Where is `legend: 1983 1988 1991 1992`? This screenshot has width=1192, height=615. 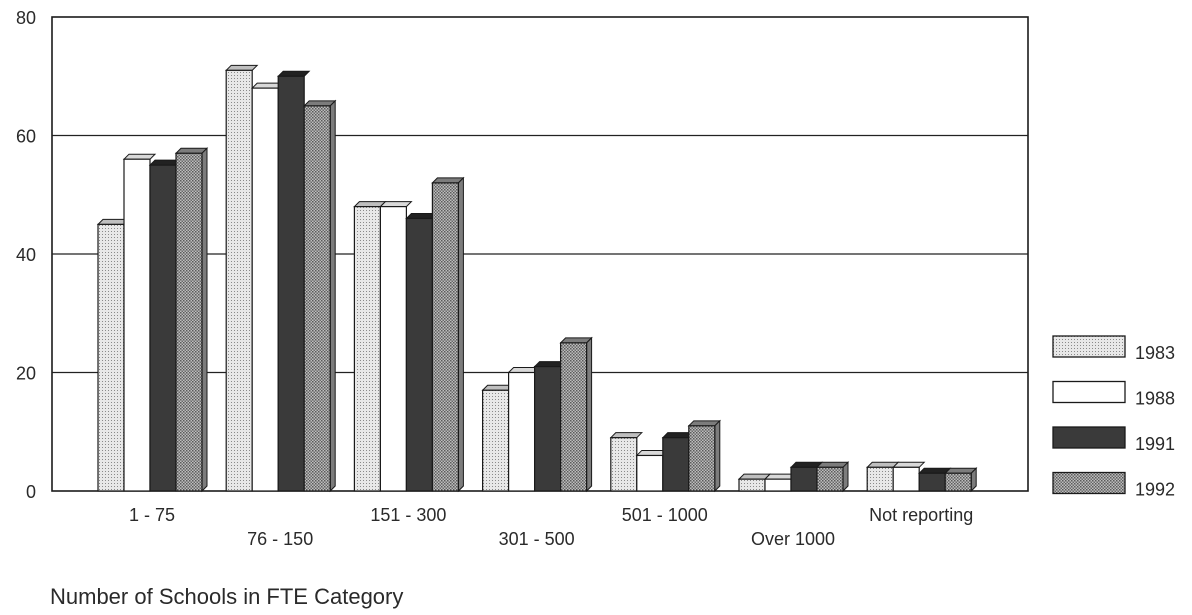 legend: 1983 1988 1991 1992 is located at coordinates (1113, 417).